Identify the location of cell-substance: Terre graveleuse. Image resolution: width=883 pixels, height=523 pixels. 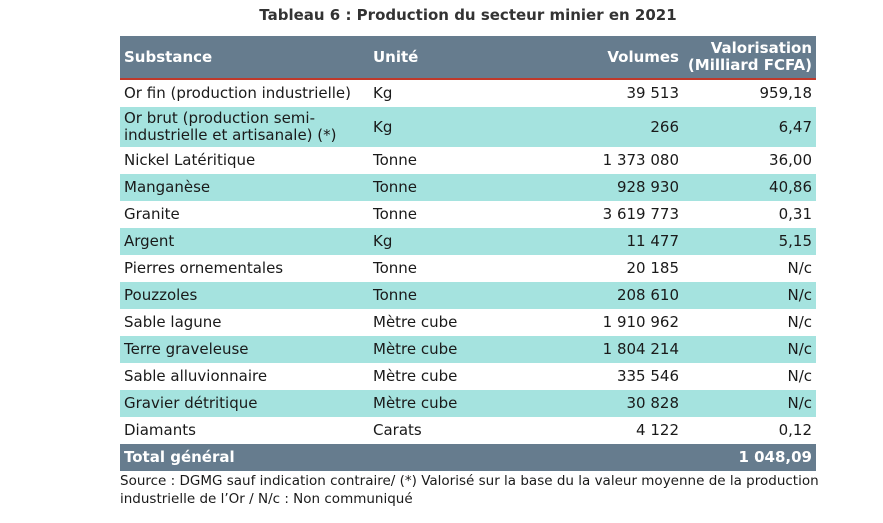
(244, 349).